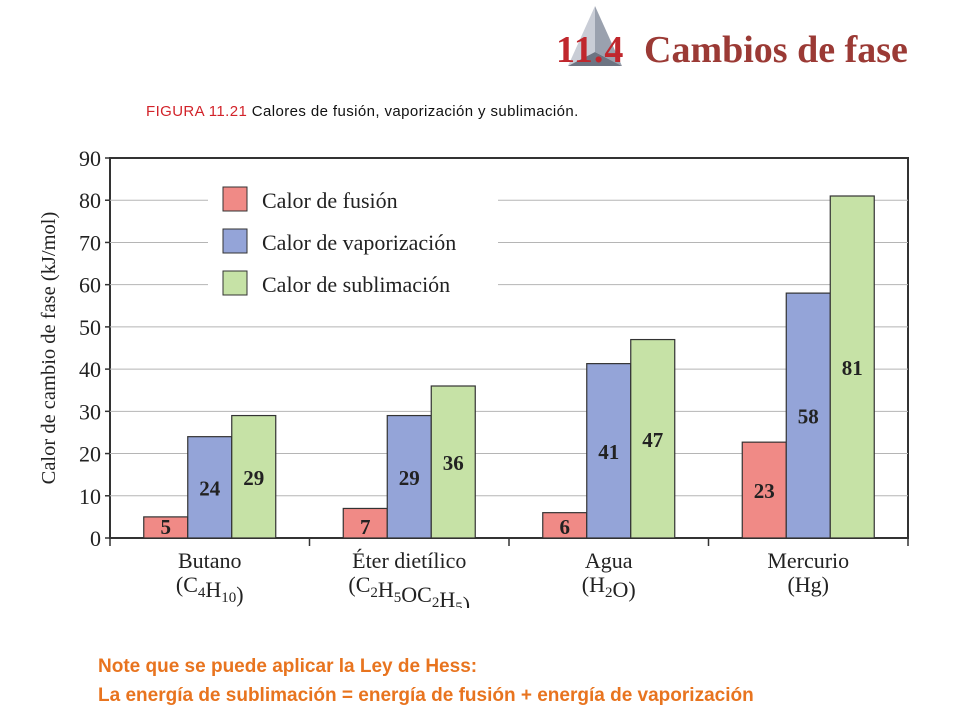  What do you see at coordinates (416, 594) in the screenshot?
I see `formula-text: OC` at bounding box center [416, 594].